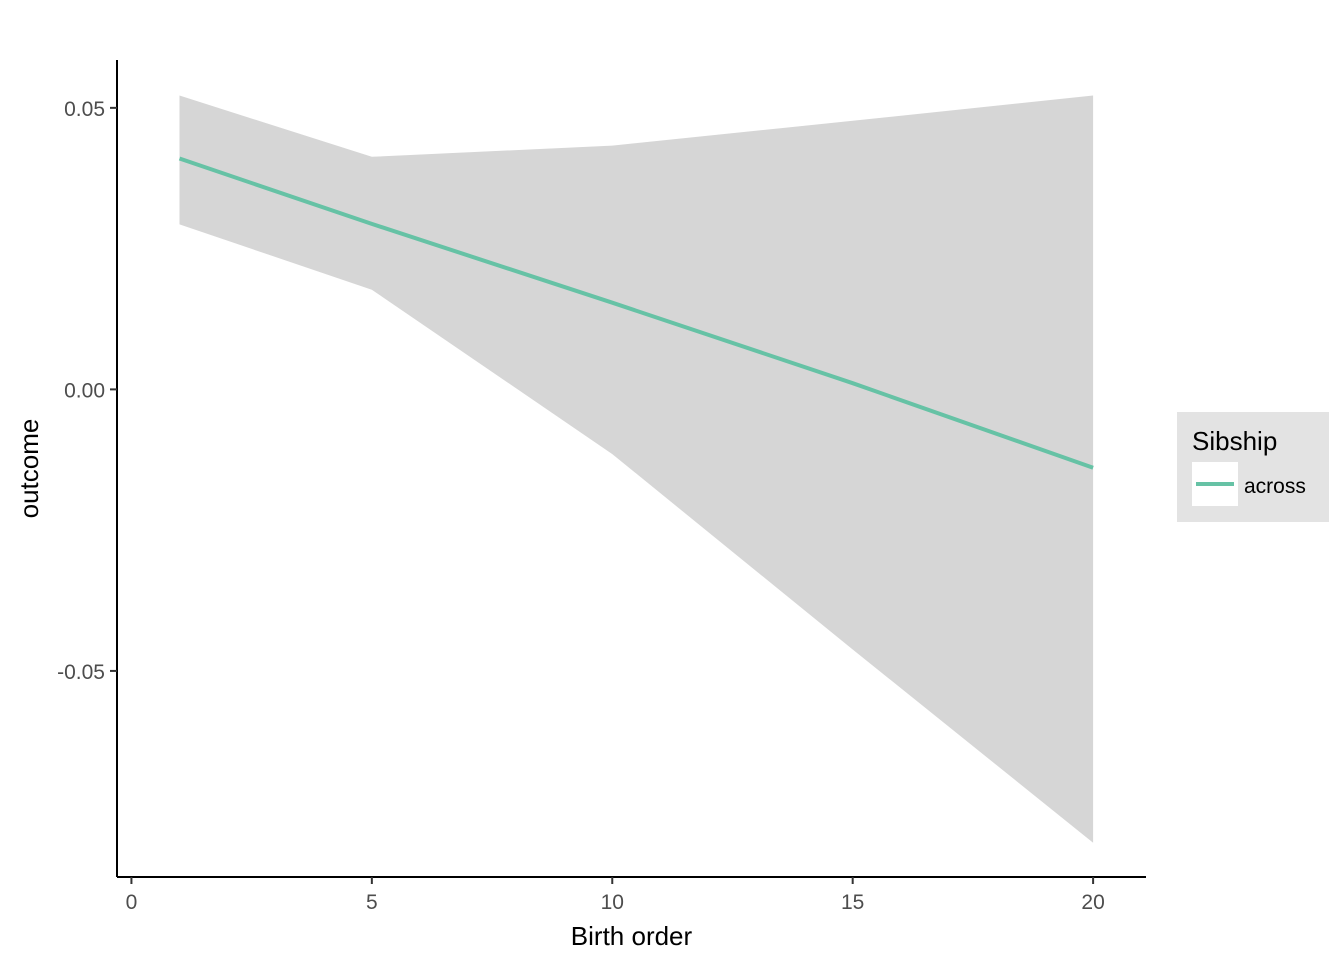  Describe the element at coordinates (84, 390) in the screenshot. I see `y-tick-label: 0.00` at that location.